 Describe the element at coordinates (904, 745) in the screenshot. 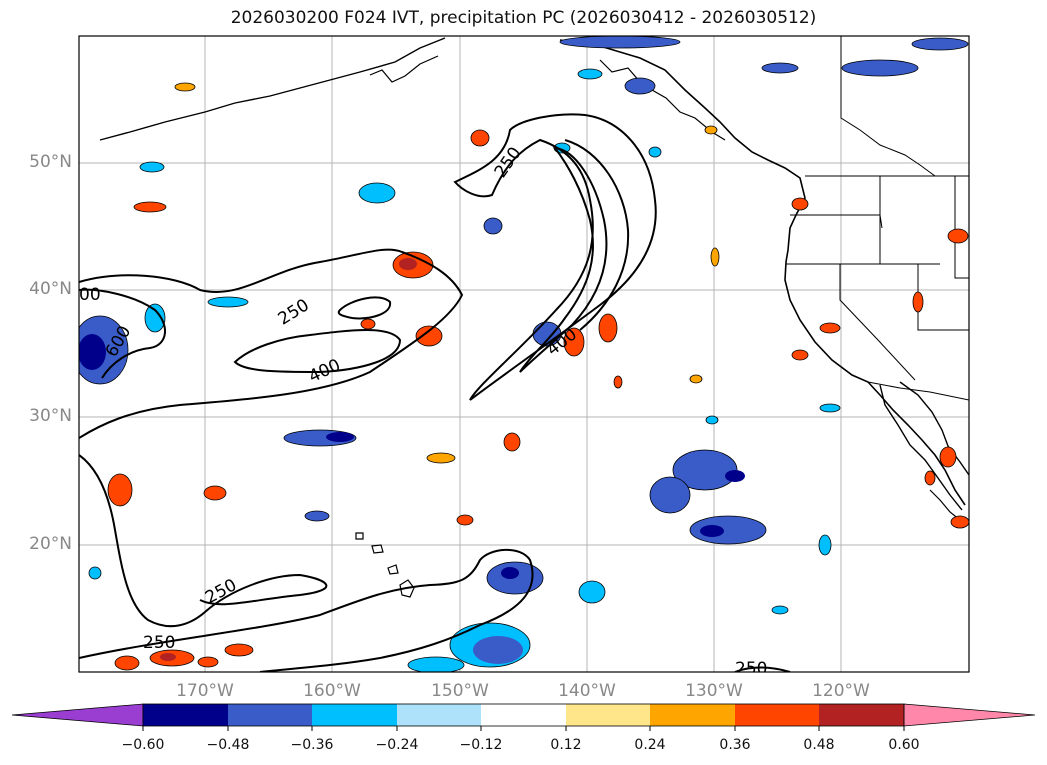

I see `colorbar-tick-label: 0.60` at that location.